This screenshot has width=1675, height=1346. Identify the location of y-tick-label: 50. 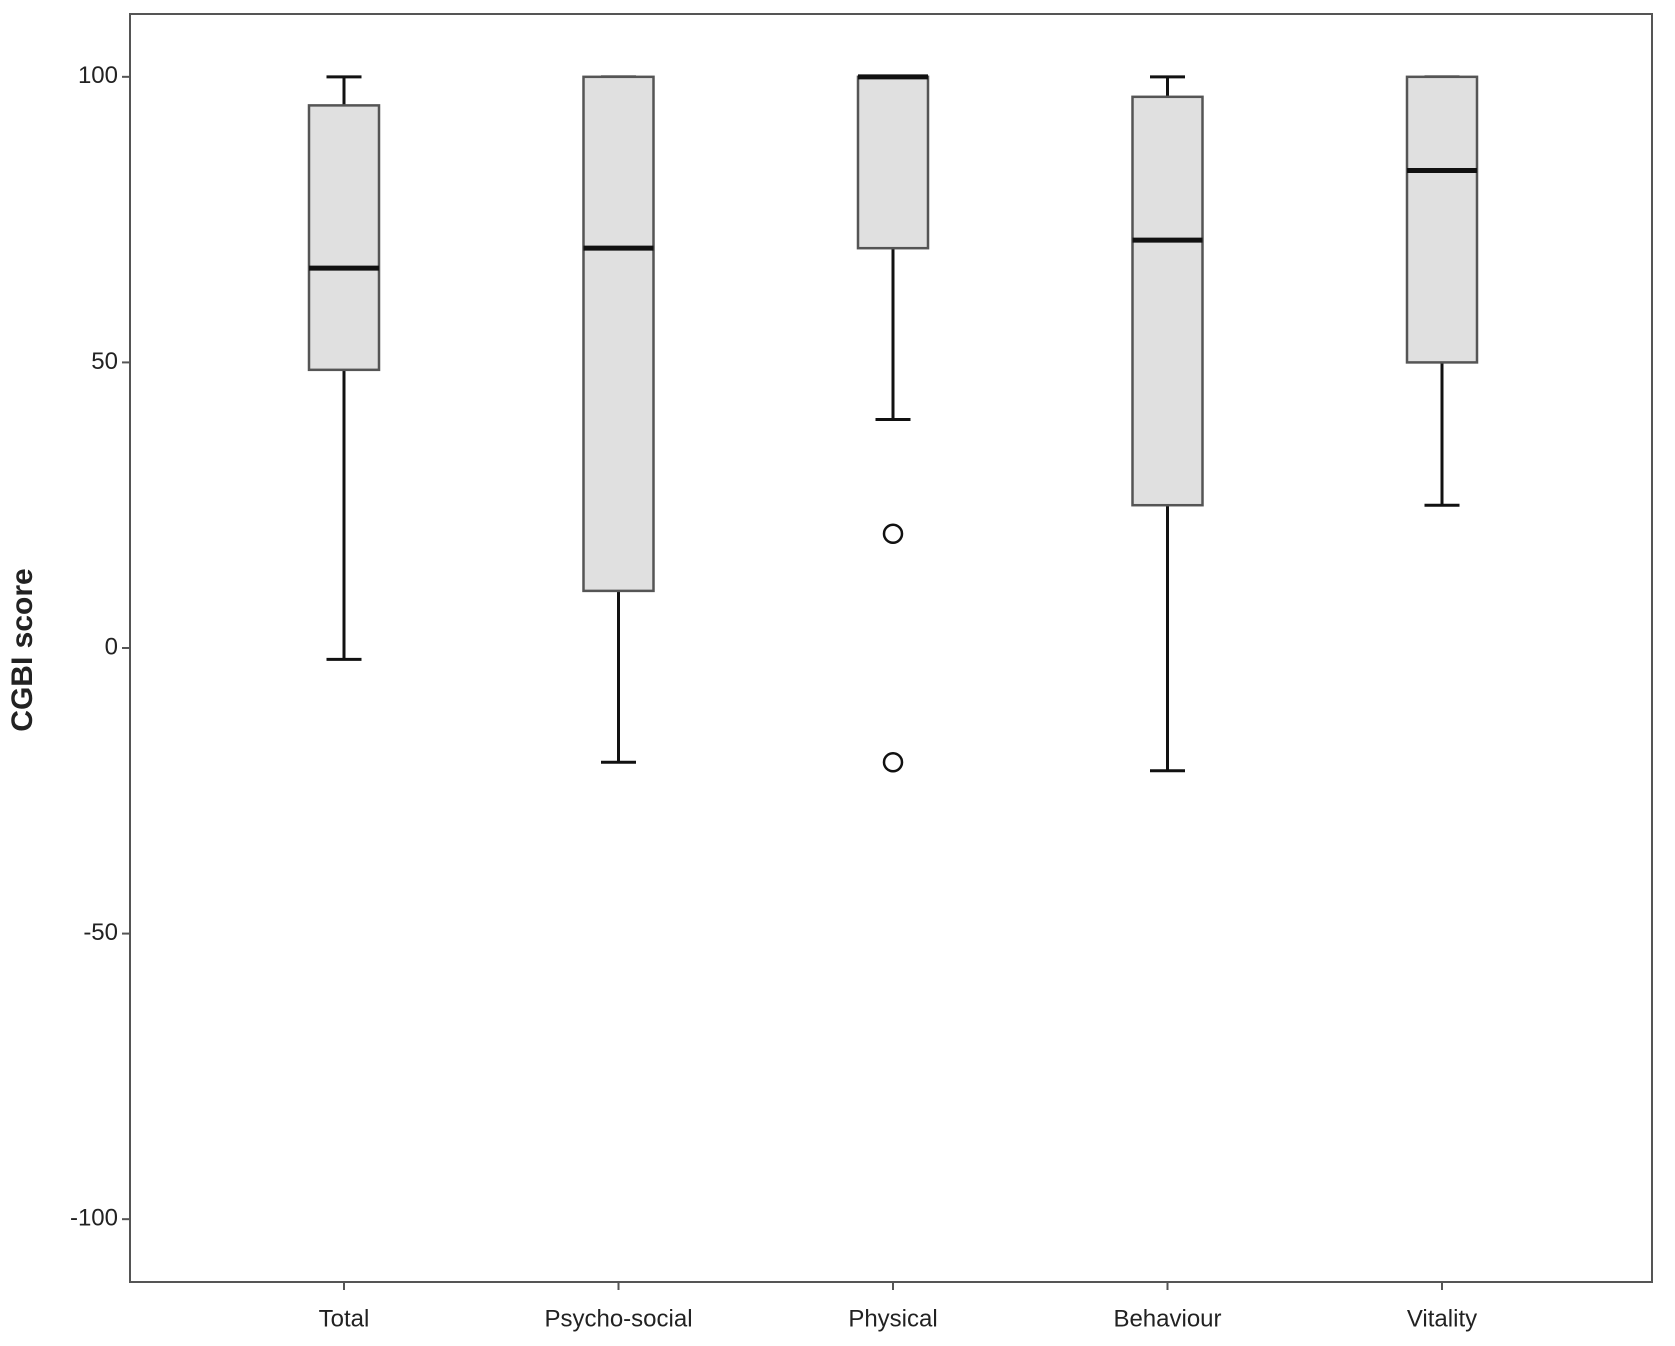
(104, 361).